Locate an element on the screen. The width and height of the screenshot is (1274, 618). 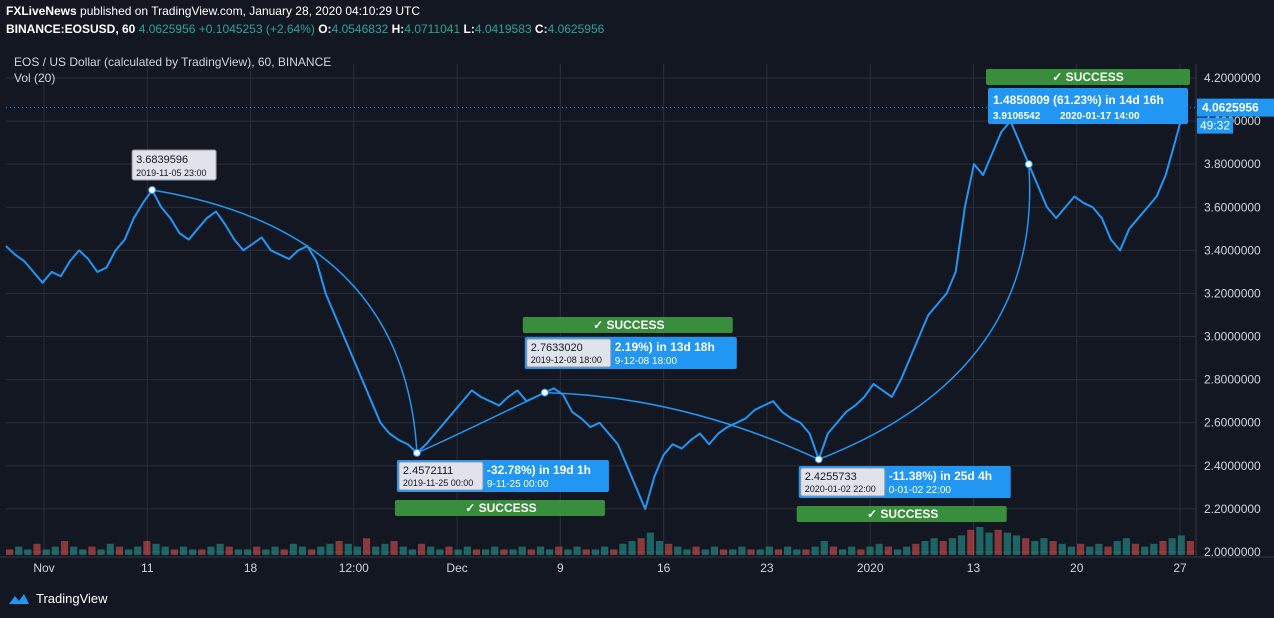
y-tick-label: 2.6000000 is located at coordinates (1232, 423).